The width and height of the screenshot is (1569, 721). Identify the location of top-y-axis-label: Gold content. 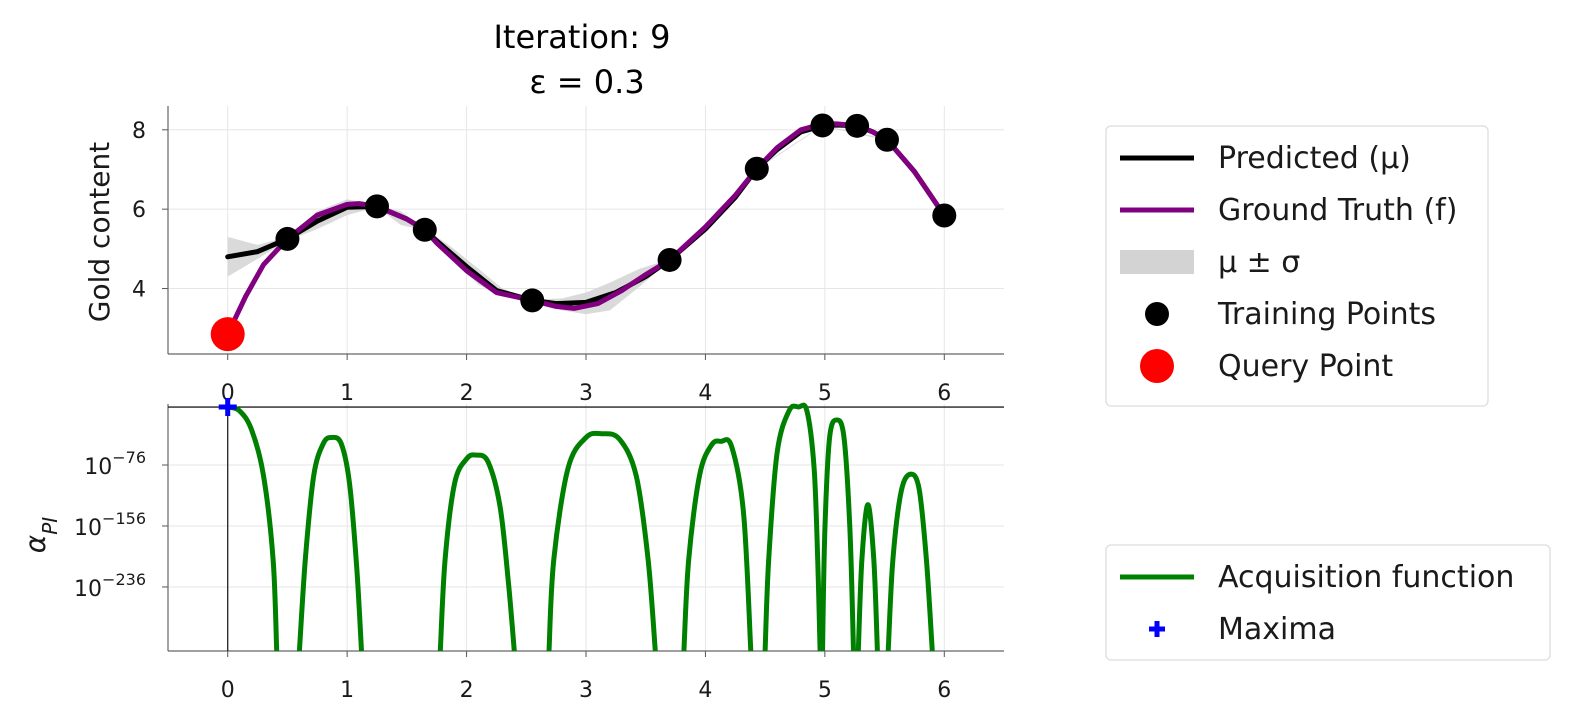
(99, 232).